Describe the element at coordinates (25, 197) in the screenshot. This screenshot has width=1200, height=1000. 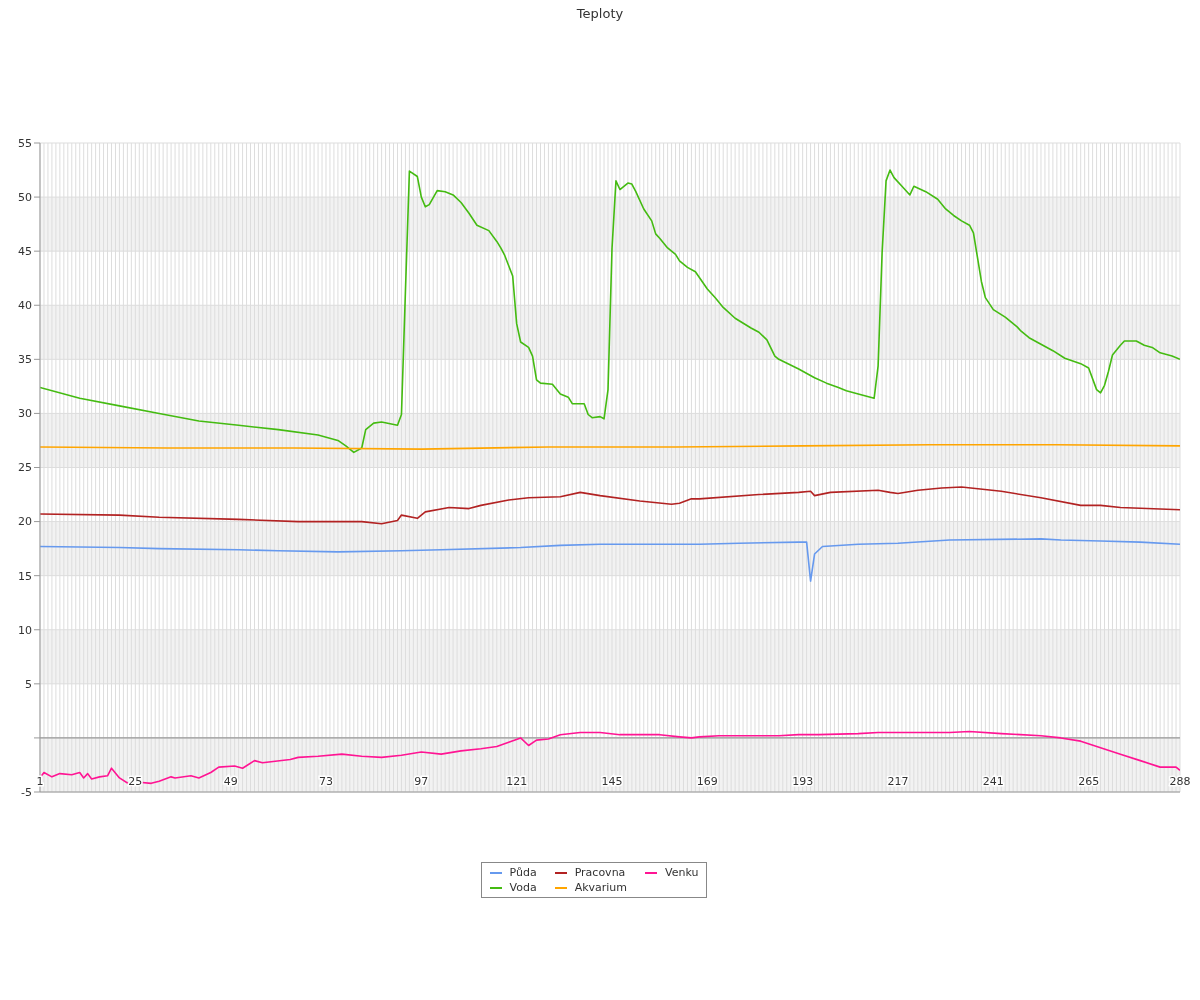
I see `y-tick-label: 50` at that location.